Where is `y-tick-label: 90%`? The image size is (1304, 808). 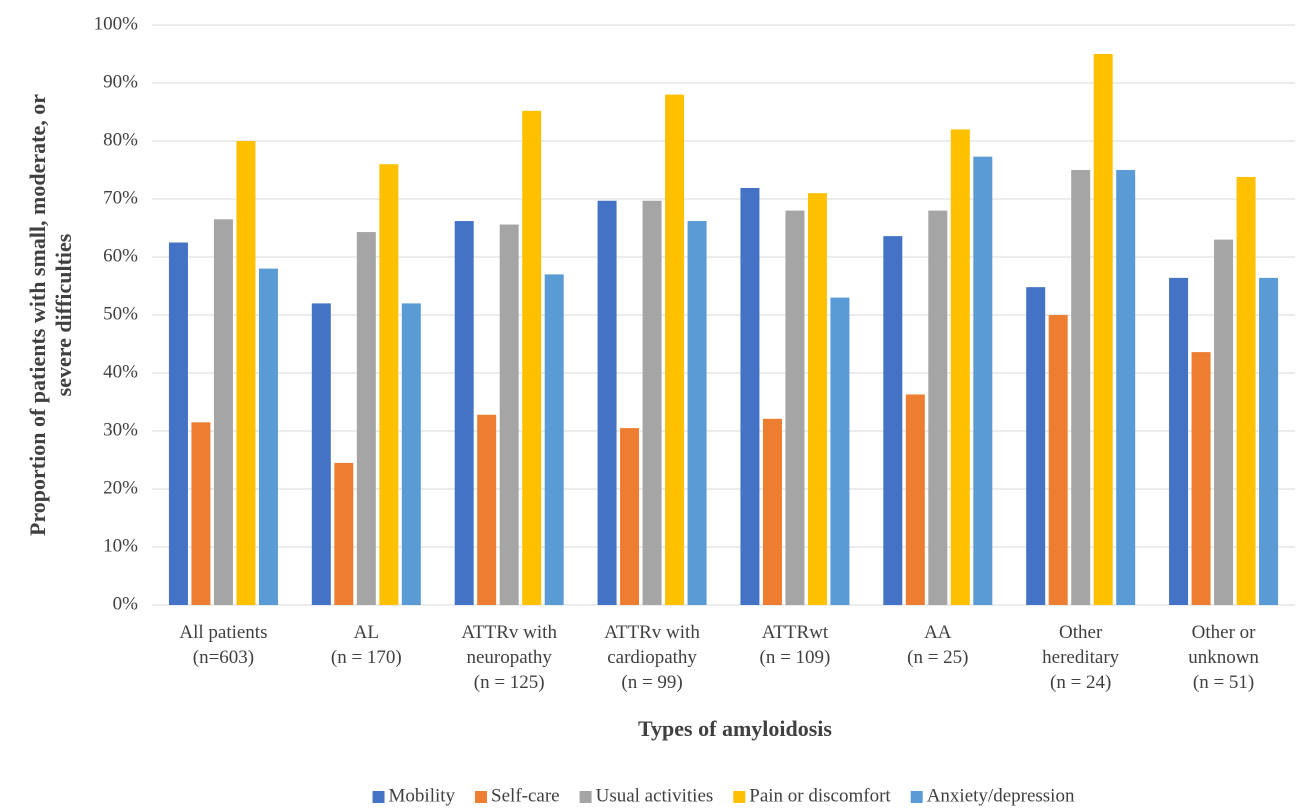
y-tick-label: 90% is located at coordinates (120, 81).